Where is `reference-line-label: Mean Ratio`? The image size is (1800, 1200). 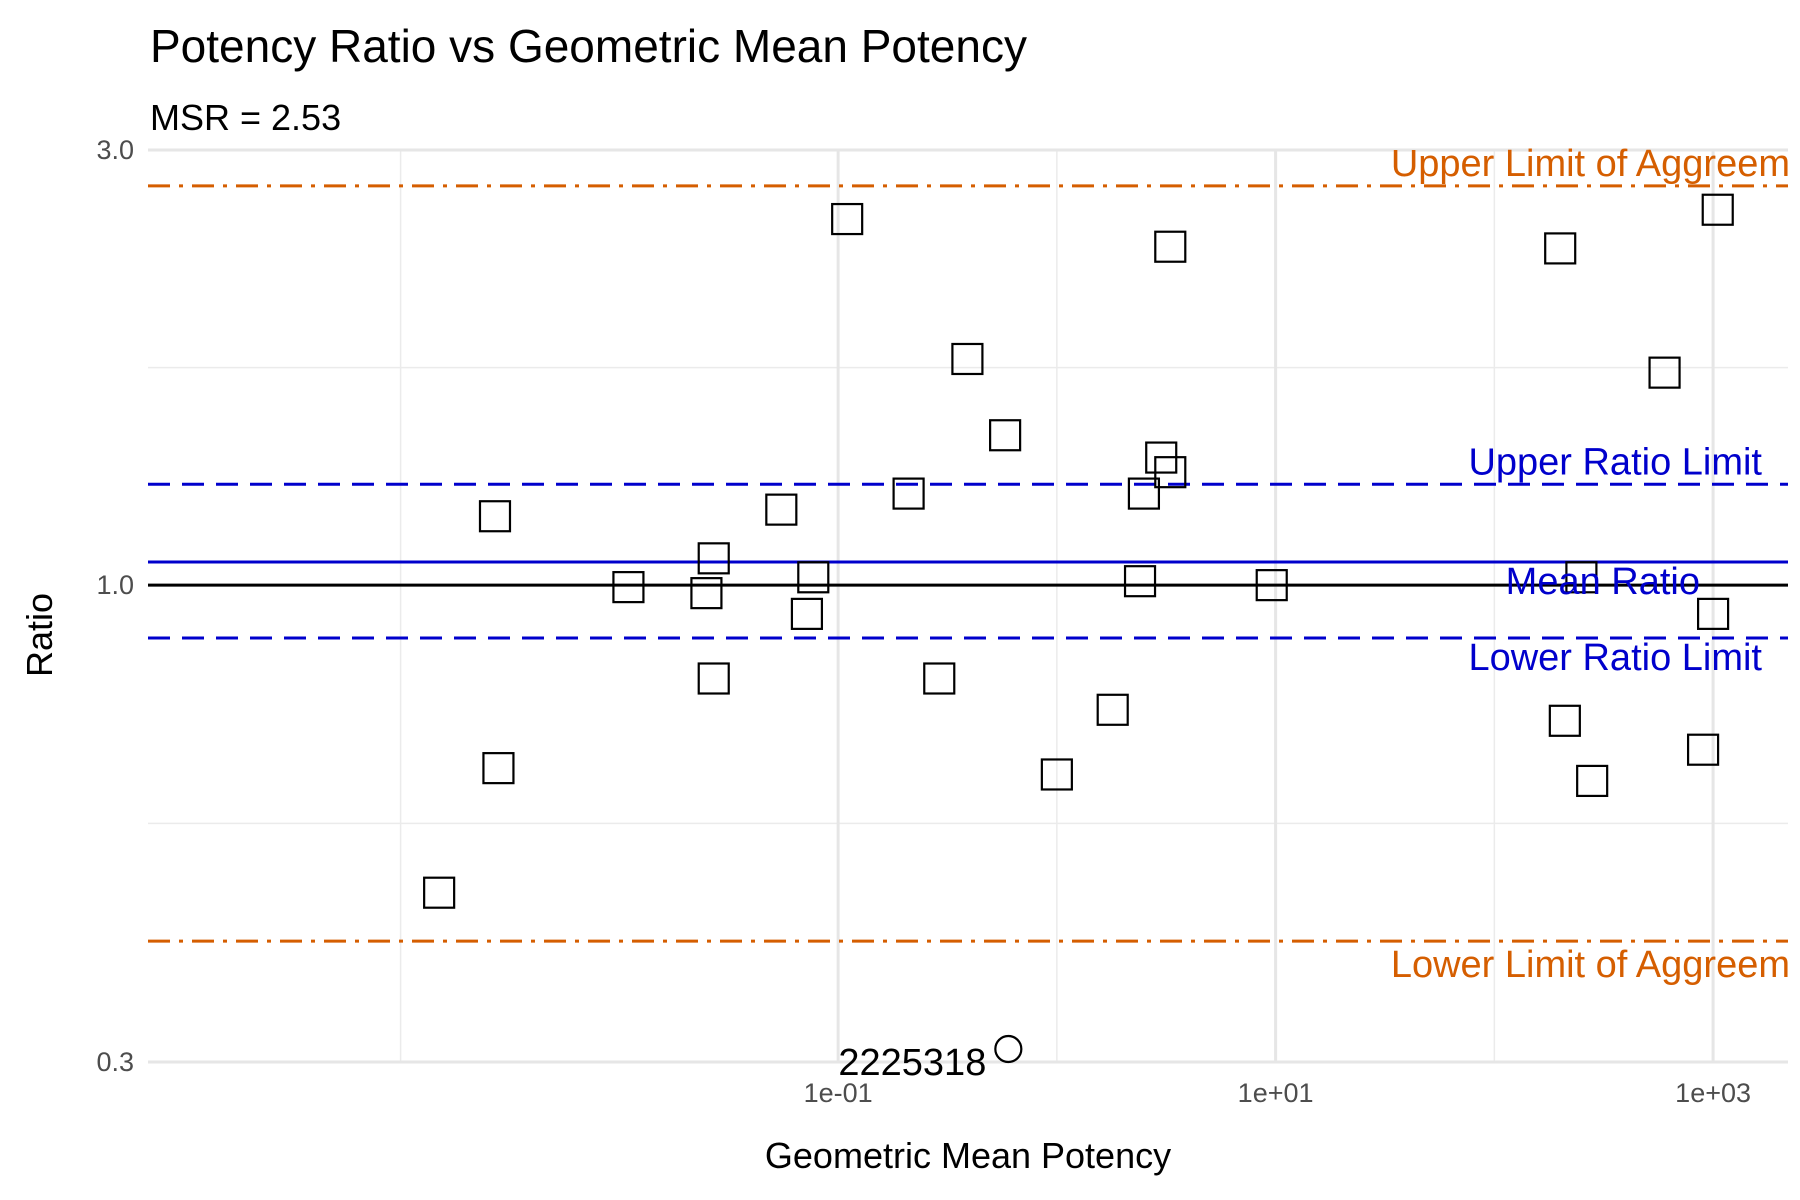
reference-line-label: Mean Ratio is located at coordinates (1603, 582).